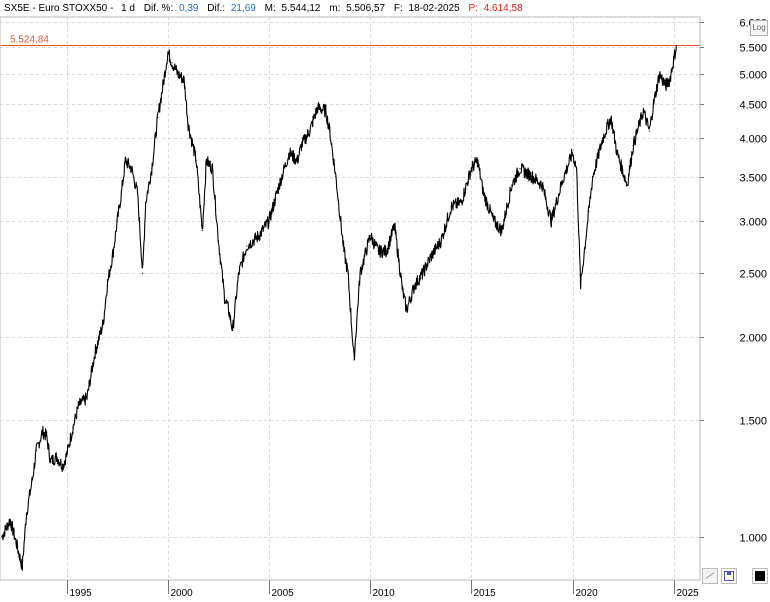 This screenshot has width=770, height=602. I want to click on x-tick-label: 2010, so click(384, 593).